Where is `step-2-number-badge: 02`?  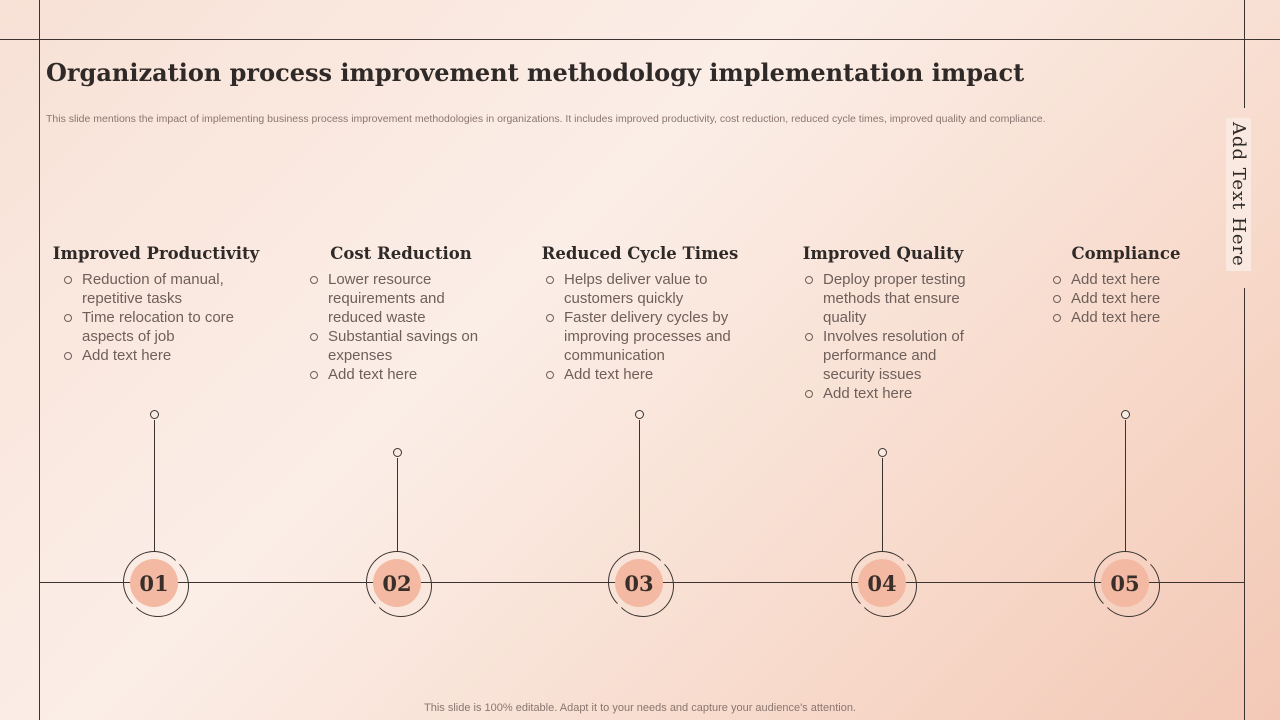
step-2-number-badge: 02 is located at coordinates (397, 583).